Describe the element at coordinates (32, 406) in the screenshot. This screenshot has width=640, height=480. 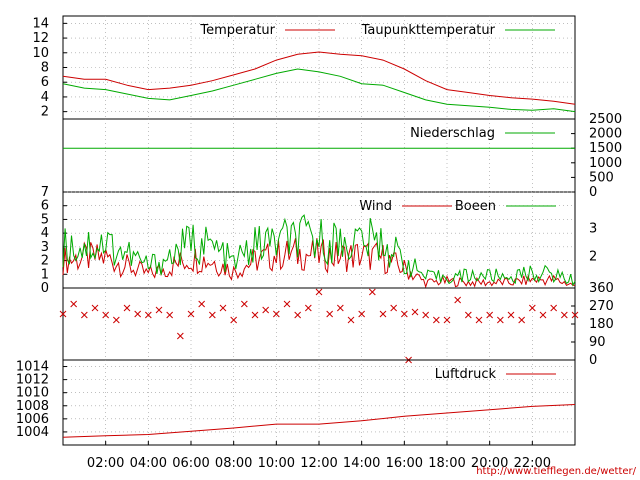
I see `y-tick-label: 1008` at that location.